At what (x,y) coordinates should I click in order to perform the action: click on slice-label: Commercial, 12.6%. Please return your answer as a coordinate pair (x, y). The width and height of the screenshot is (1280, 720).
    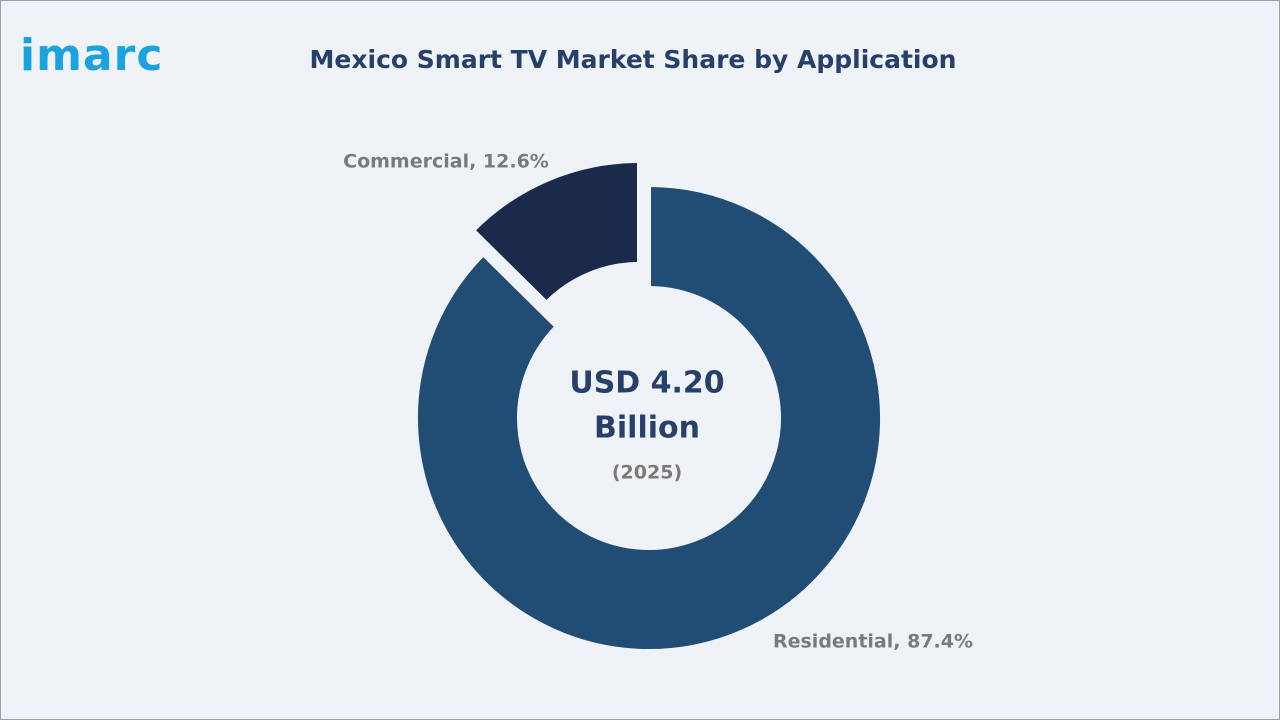
    Looking at the image, I should click on (446, 162).